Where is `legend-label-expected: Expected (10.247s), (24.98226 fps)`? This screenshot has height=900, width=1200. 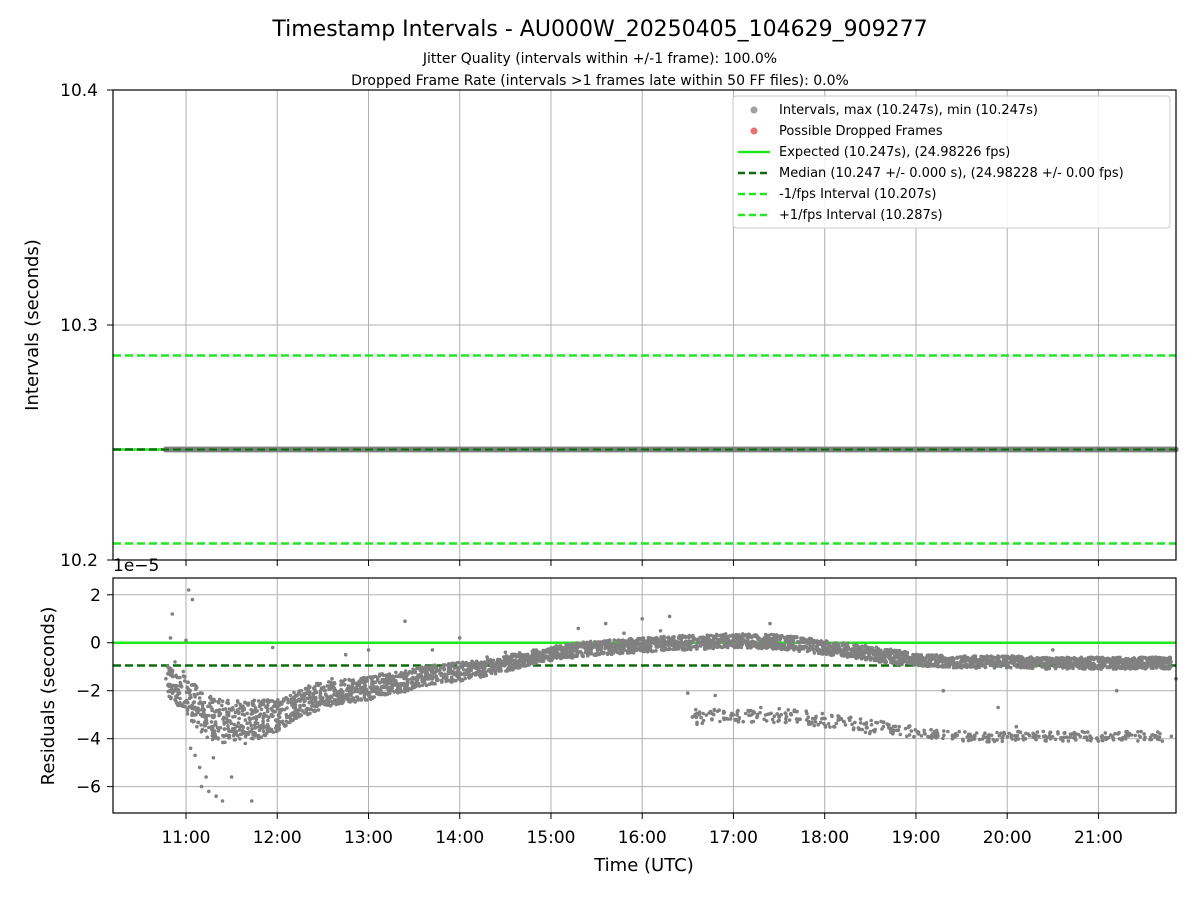
legend-label-expected: Expected (10.247s), (24.98226 fps) is located at coordinates (894, 152).